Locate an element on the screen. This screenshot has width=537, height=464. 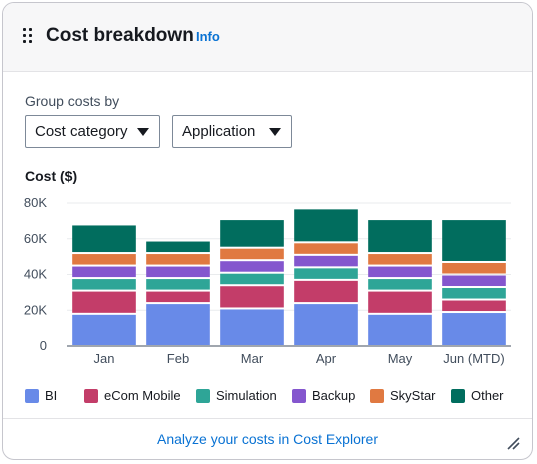
legend-label: Other is located at coordinates (487, 395).